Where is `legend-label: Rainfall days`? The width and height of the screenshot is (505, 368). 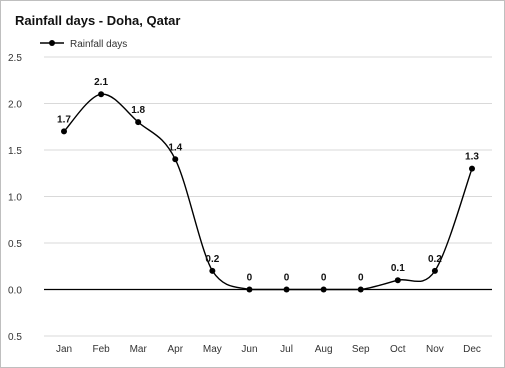 legend-label: Rainfall days is located at coordinates (98, 44).